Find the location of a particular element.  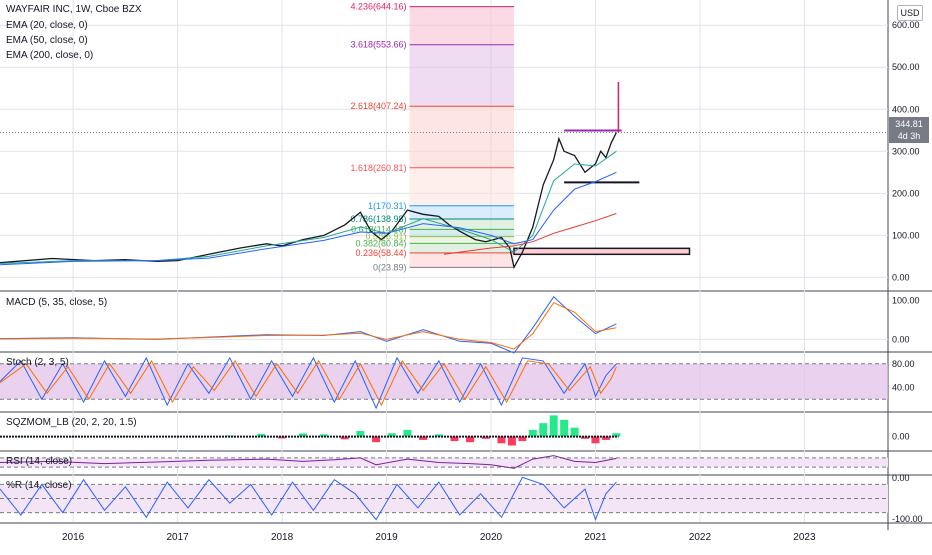

fib-level-label: 2.618(407.24) is located at coordinates (378, 106).